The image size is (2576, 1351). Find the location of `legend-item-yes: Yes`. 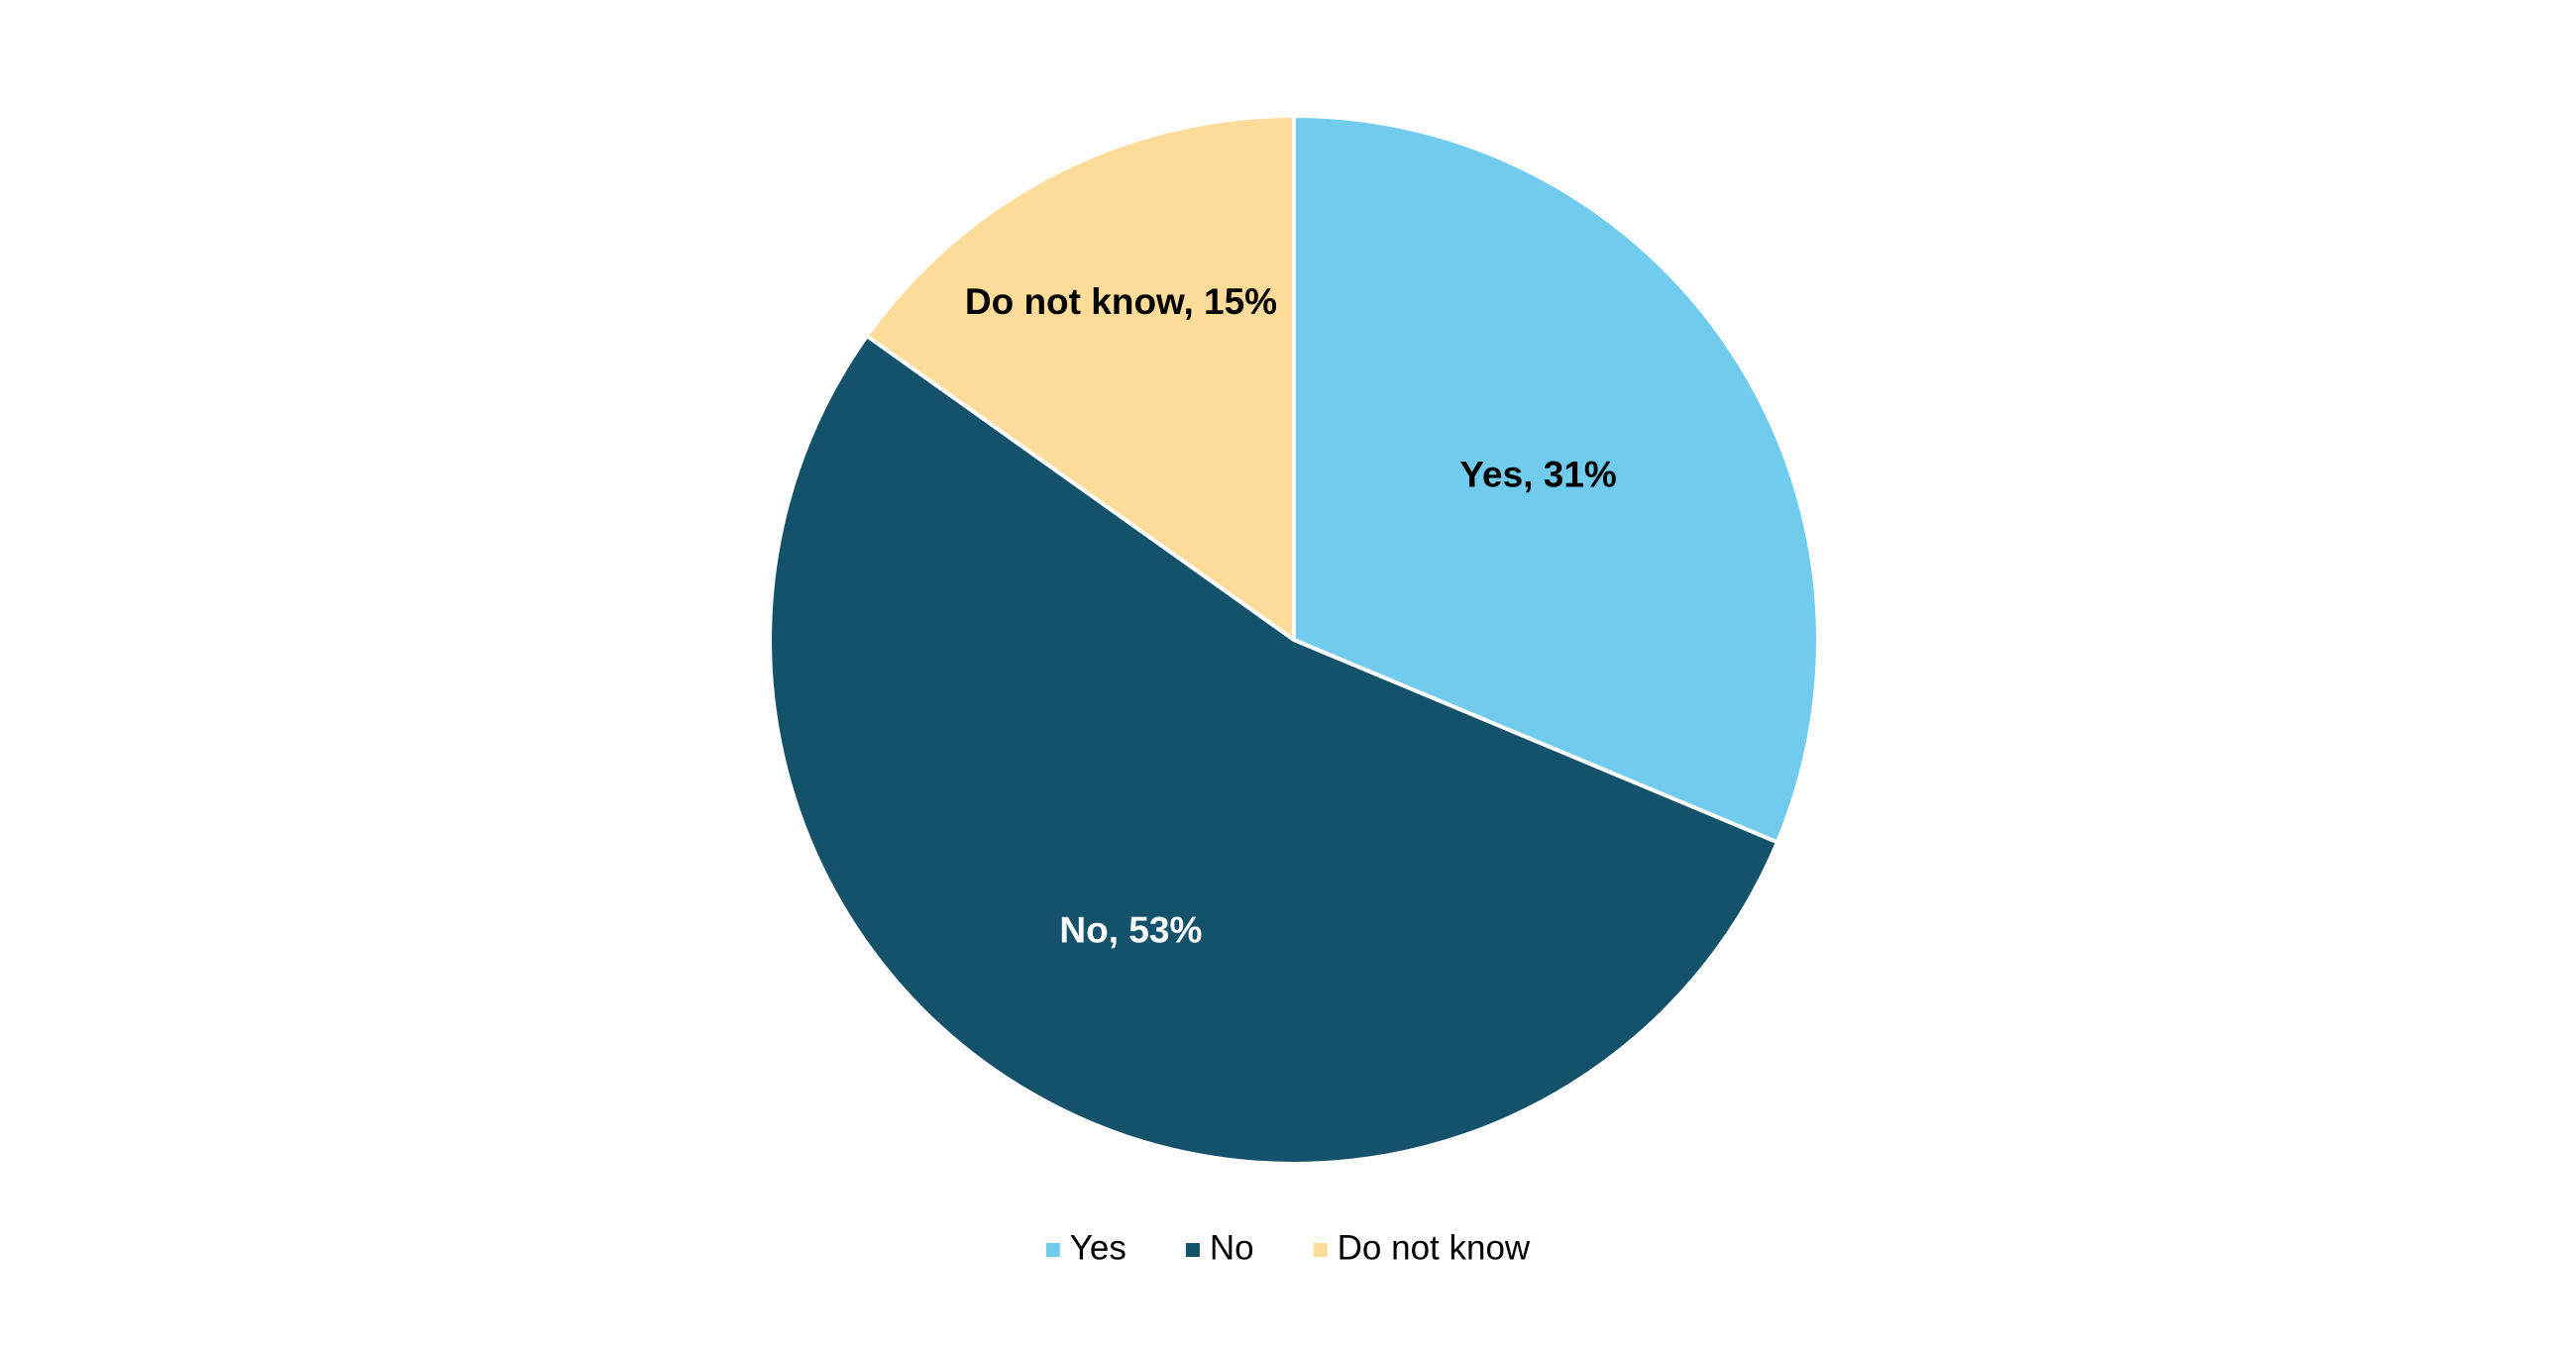

legend-item-yes: Yes is located at coordinates (1086, 1248).